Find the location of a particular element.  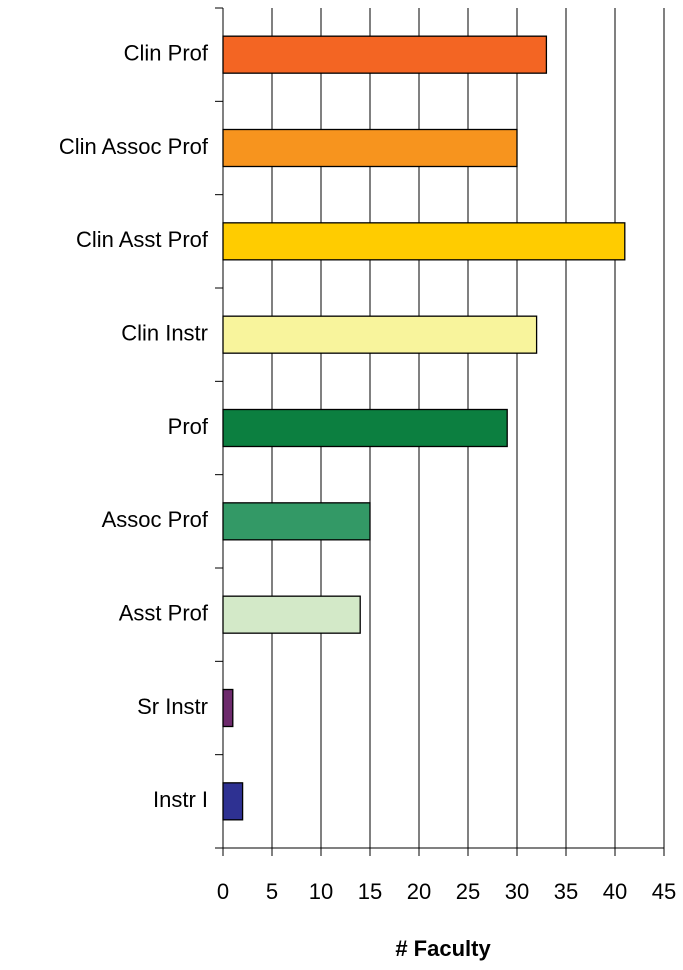

y-tick-label: Sr Instr is located at coordinates (172, 706).